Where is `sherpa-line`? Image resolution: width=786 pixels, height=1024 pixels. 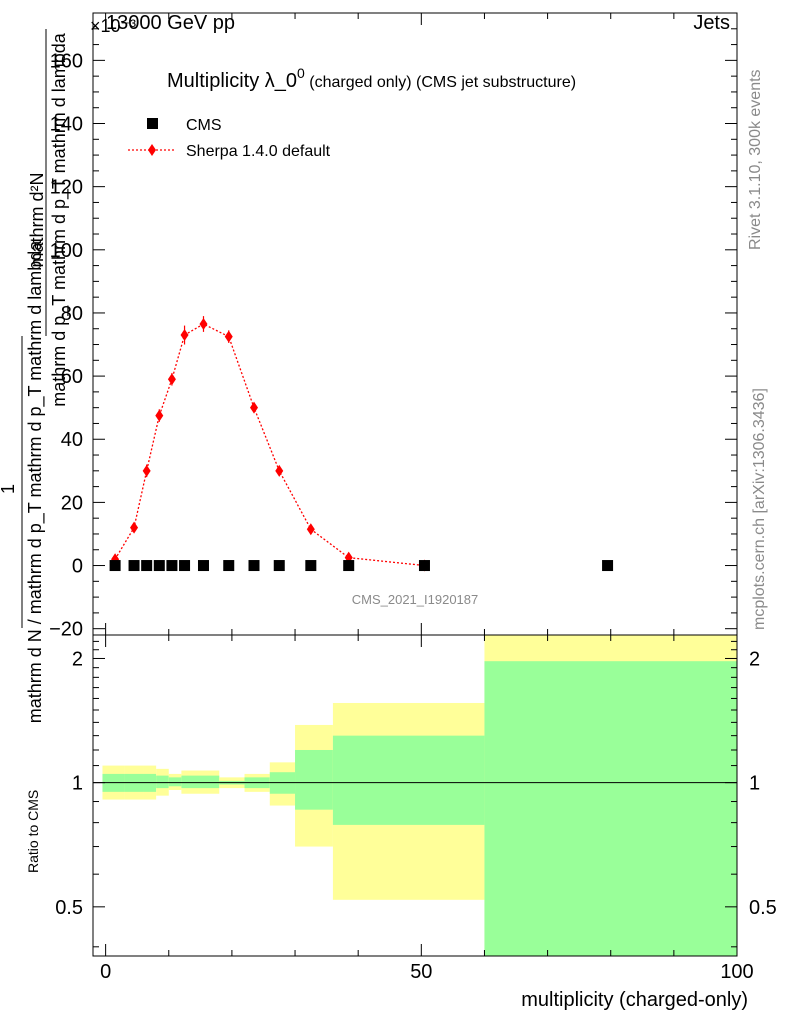
sherpa-line is located at coordinates (269, 445).